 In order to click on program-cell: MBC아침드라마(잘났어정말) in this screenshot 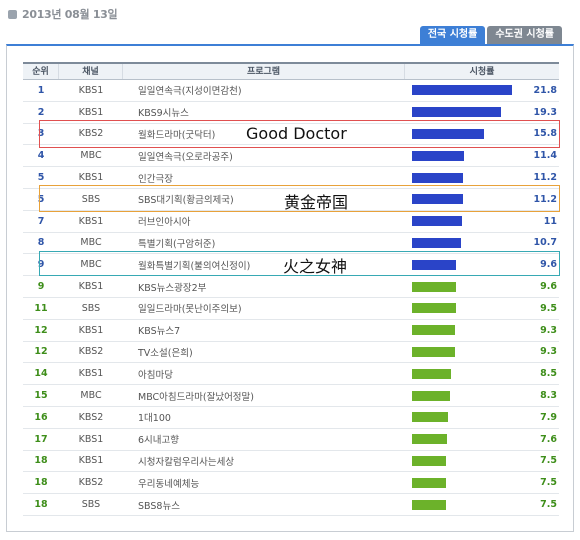, I will do `click(196, 397)`.